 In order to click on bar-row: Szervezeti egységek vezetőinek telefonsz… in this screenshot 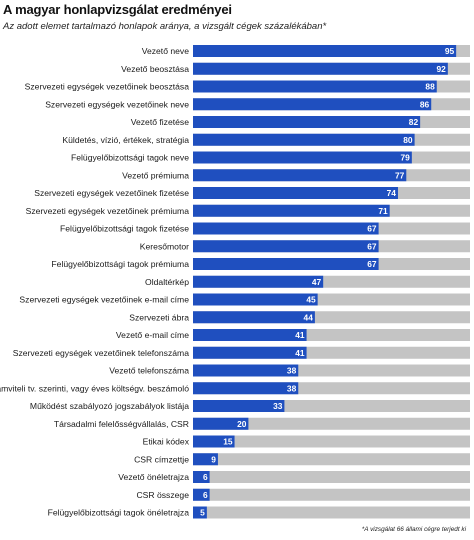, I will do `click(241, 352)`.